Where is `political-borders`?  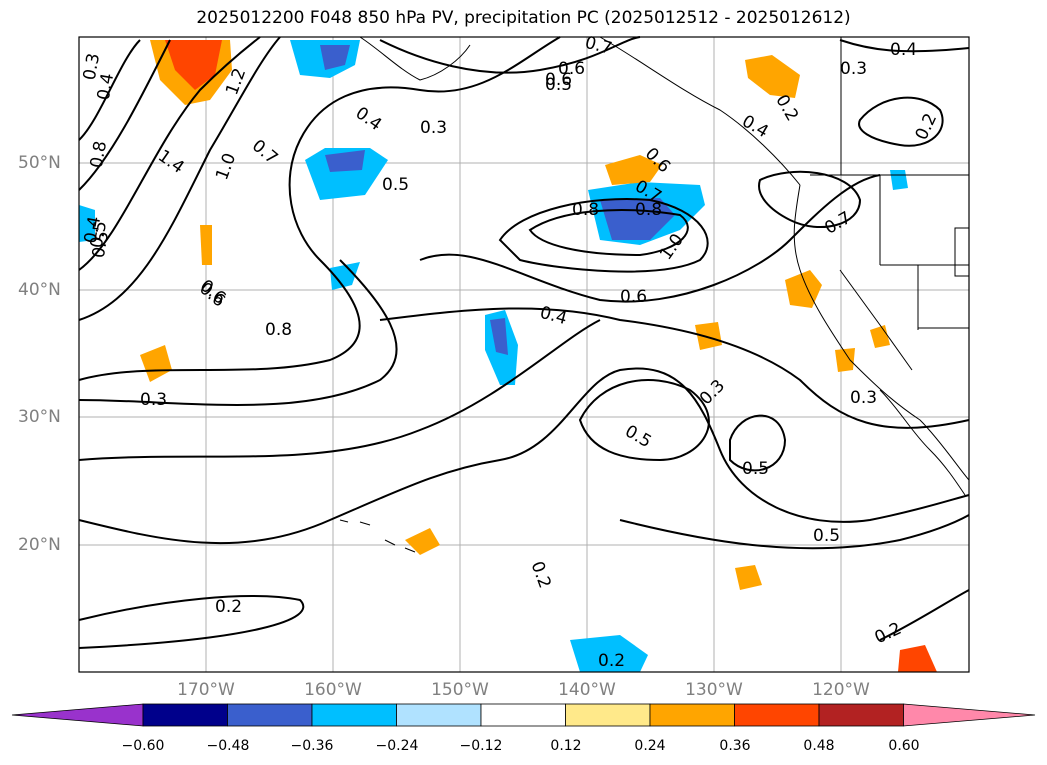
political-borders is located at coordinates (890, 204).